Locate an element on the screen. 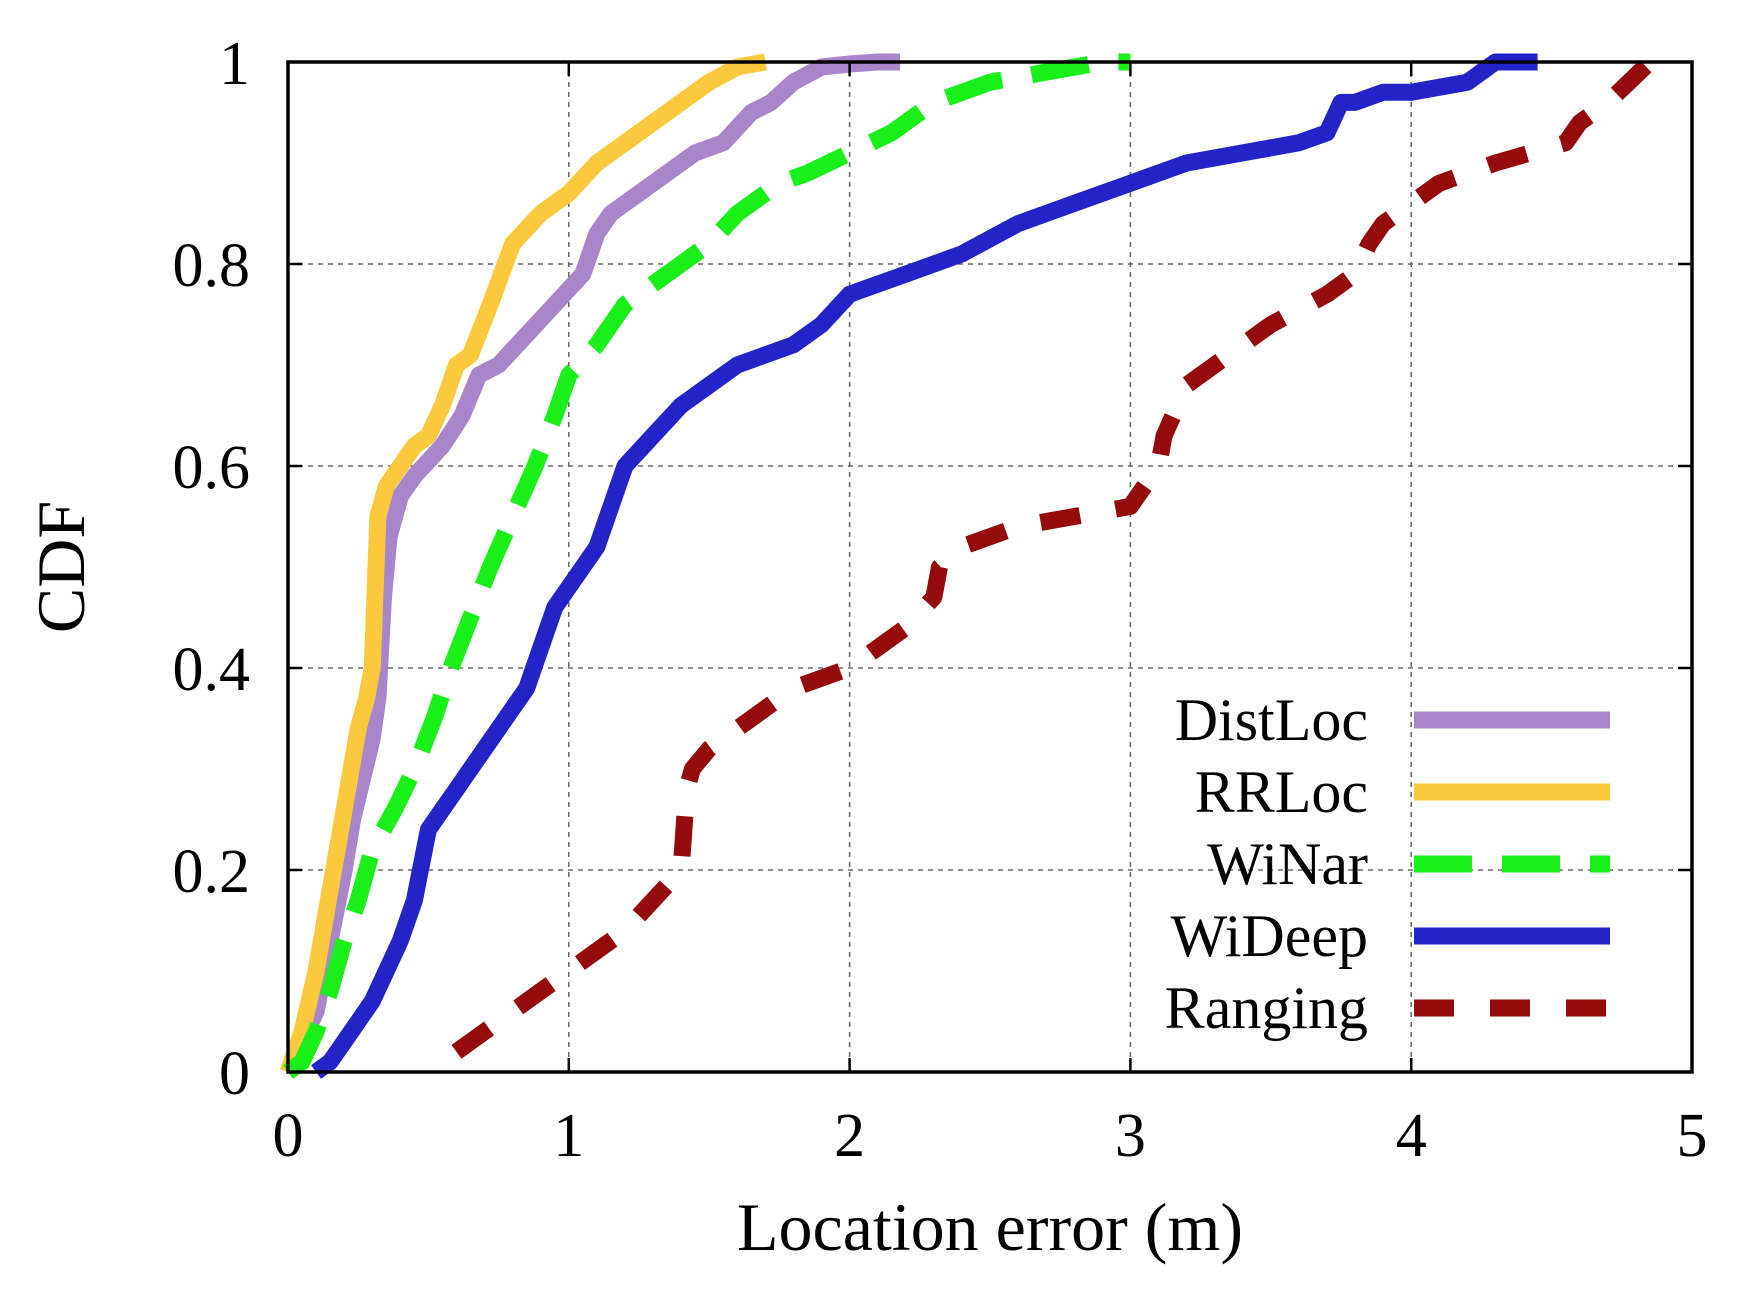  y-tick-label: 0.8 is located at coordinates (212, 266).